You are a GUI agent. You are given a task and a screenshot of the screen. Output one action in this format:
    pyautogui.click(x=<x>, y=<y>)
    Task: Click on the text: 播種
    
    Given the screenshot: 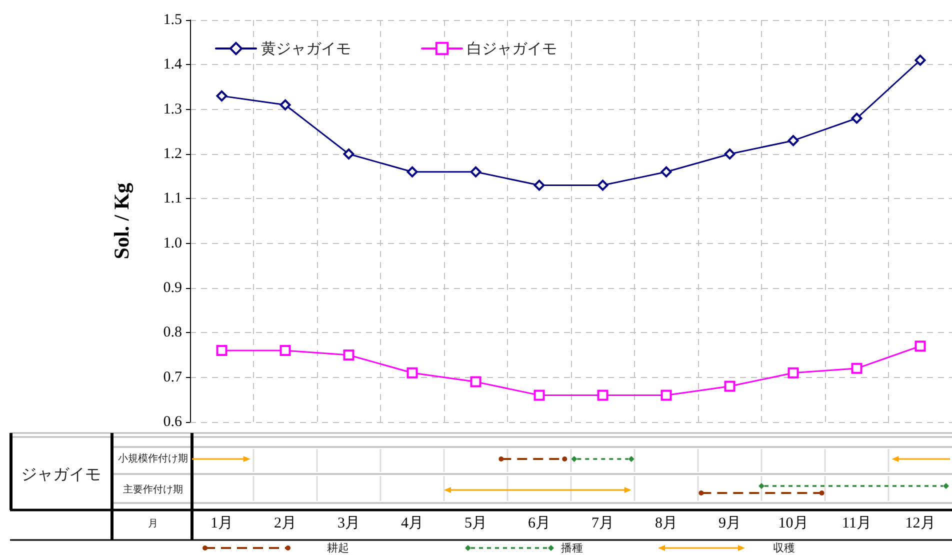 What is the action you would take?
    pyautogui.click(x=572, y=548)
    